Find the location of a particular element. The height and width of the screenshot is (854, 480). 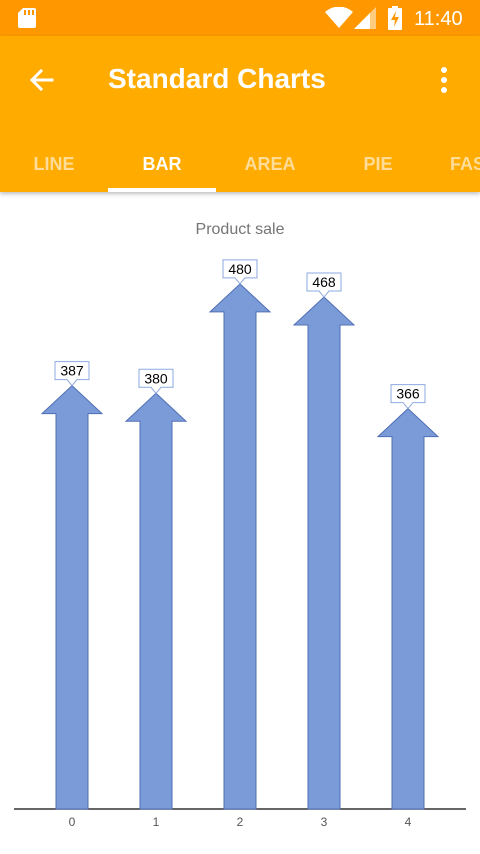

tab-fast-line: FAST LINE is located at coordinates (465, 164).